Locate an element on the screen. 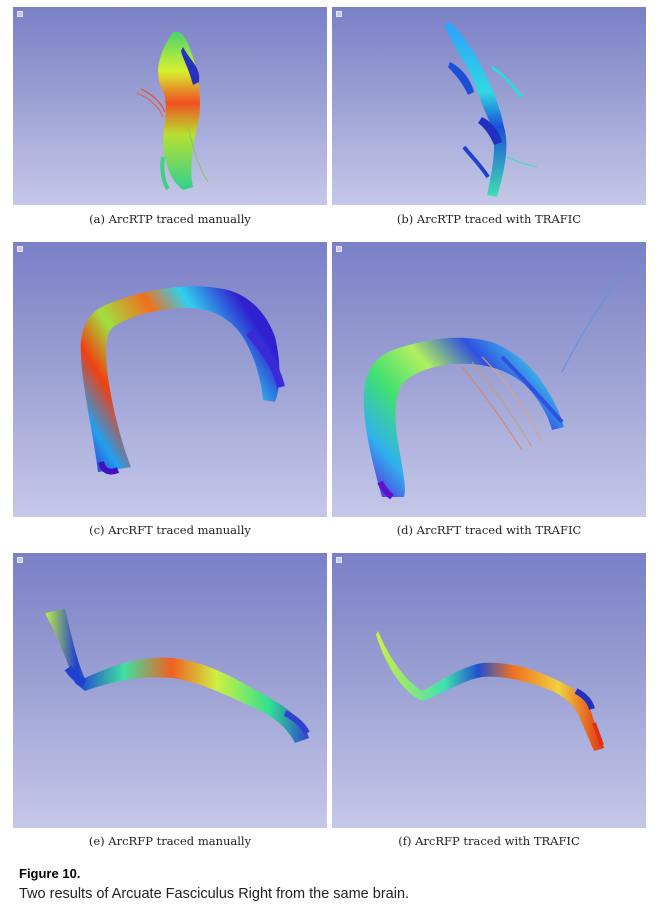  fiber-tract-render-e is located at coordinates (177, 676).